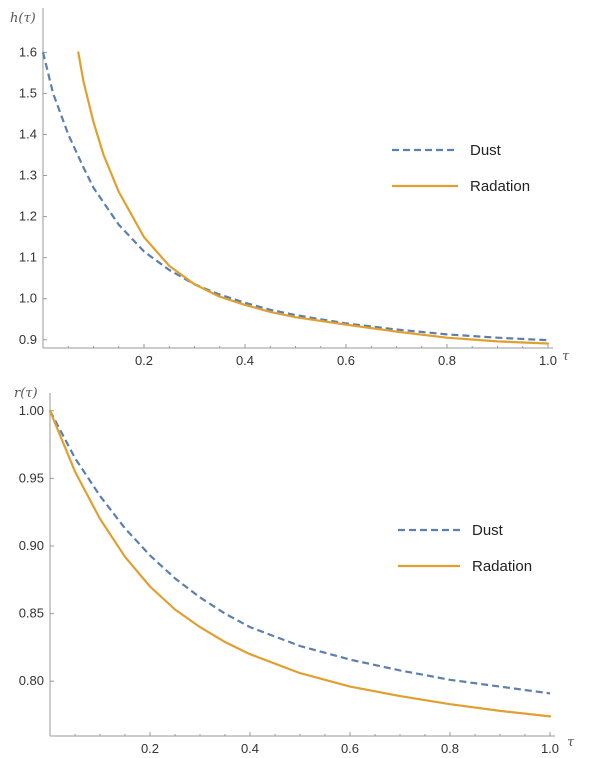  Describe the element at coordinates (250, 748) in the screenshot. I see `chart2-x-tick-label: 0.4` at that location.